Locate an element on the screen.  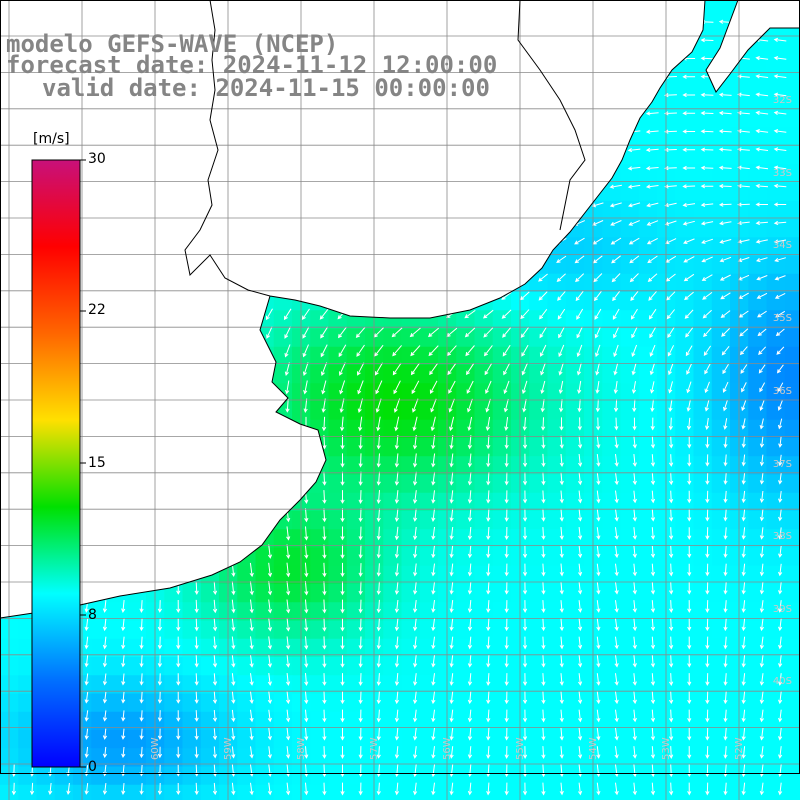
lat-label-33s: 33S is located at coordinates (782, 173).